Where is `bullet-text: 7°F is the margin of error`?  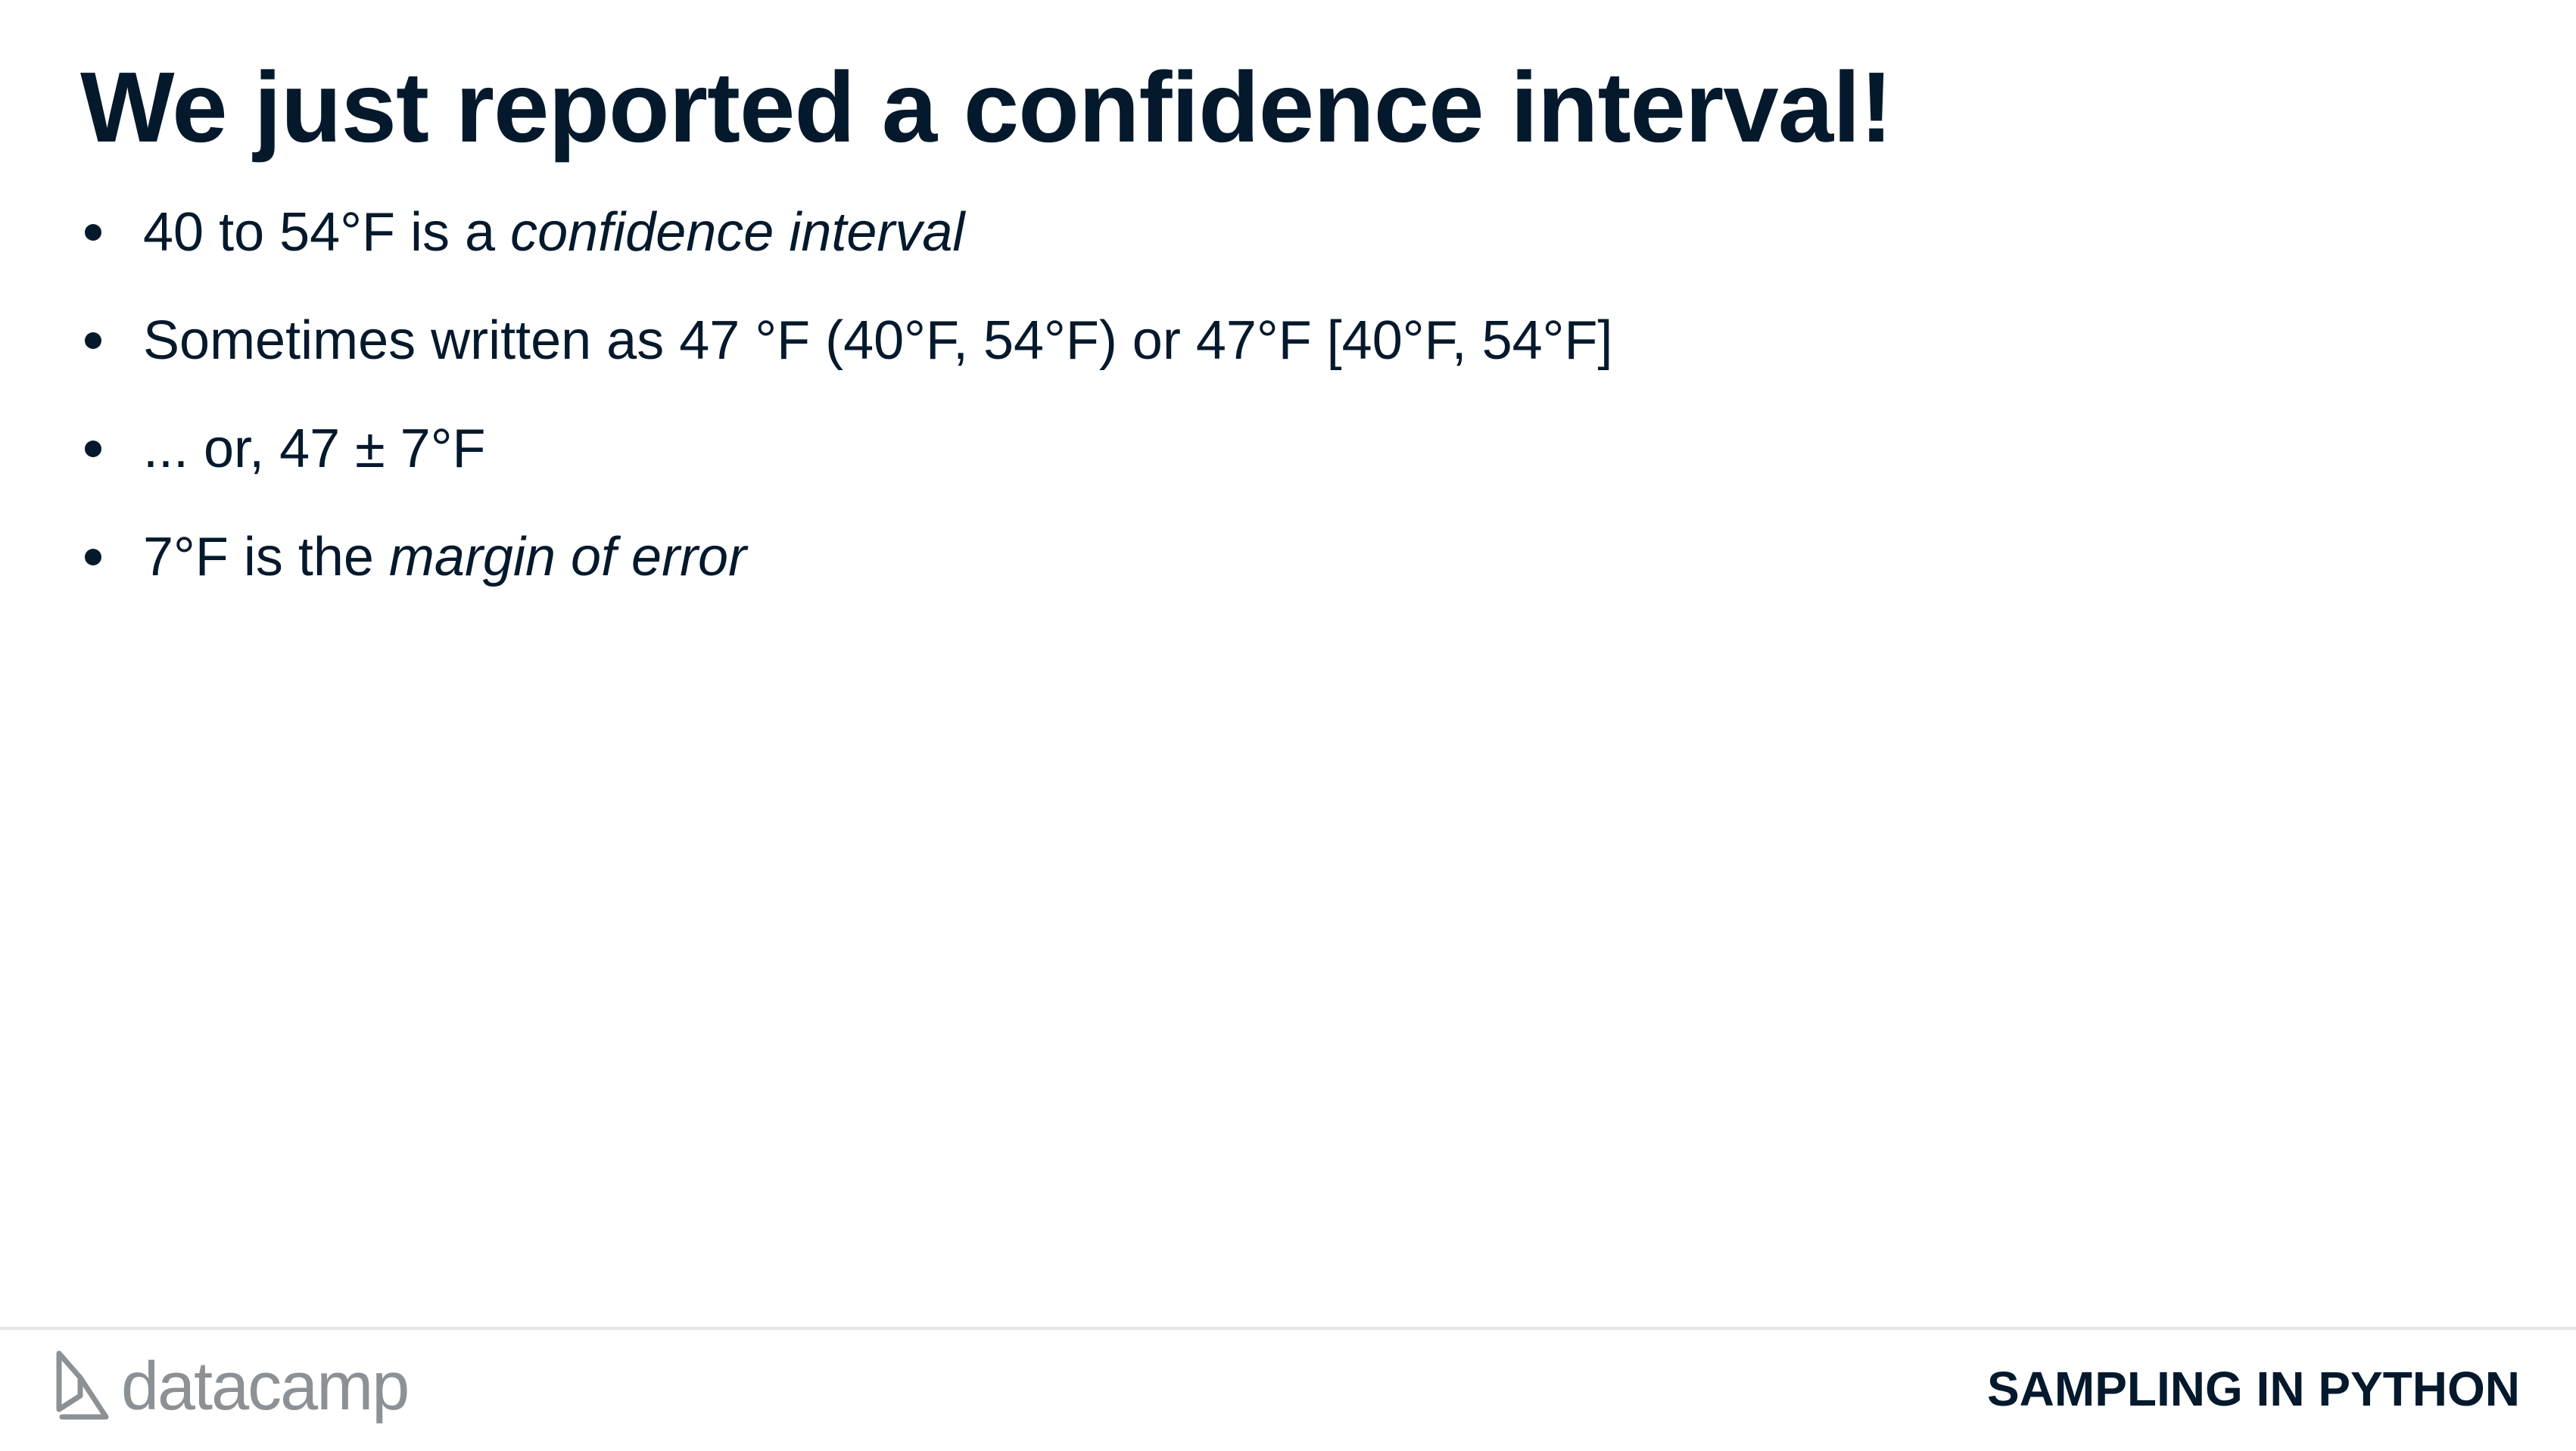
bullet-text: 7°F is the margin of error is located at coordinates (445, 557).